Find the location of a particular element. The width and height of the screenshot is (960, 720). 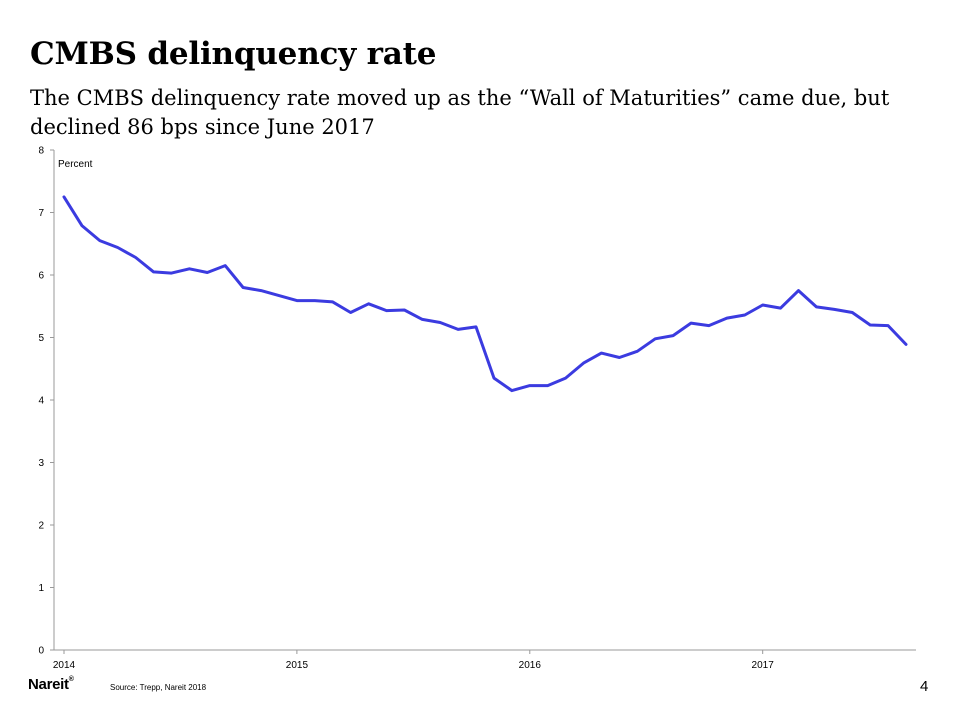

y-tick-label: 8 is located at coordinates (41, 151).